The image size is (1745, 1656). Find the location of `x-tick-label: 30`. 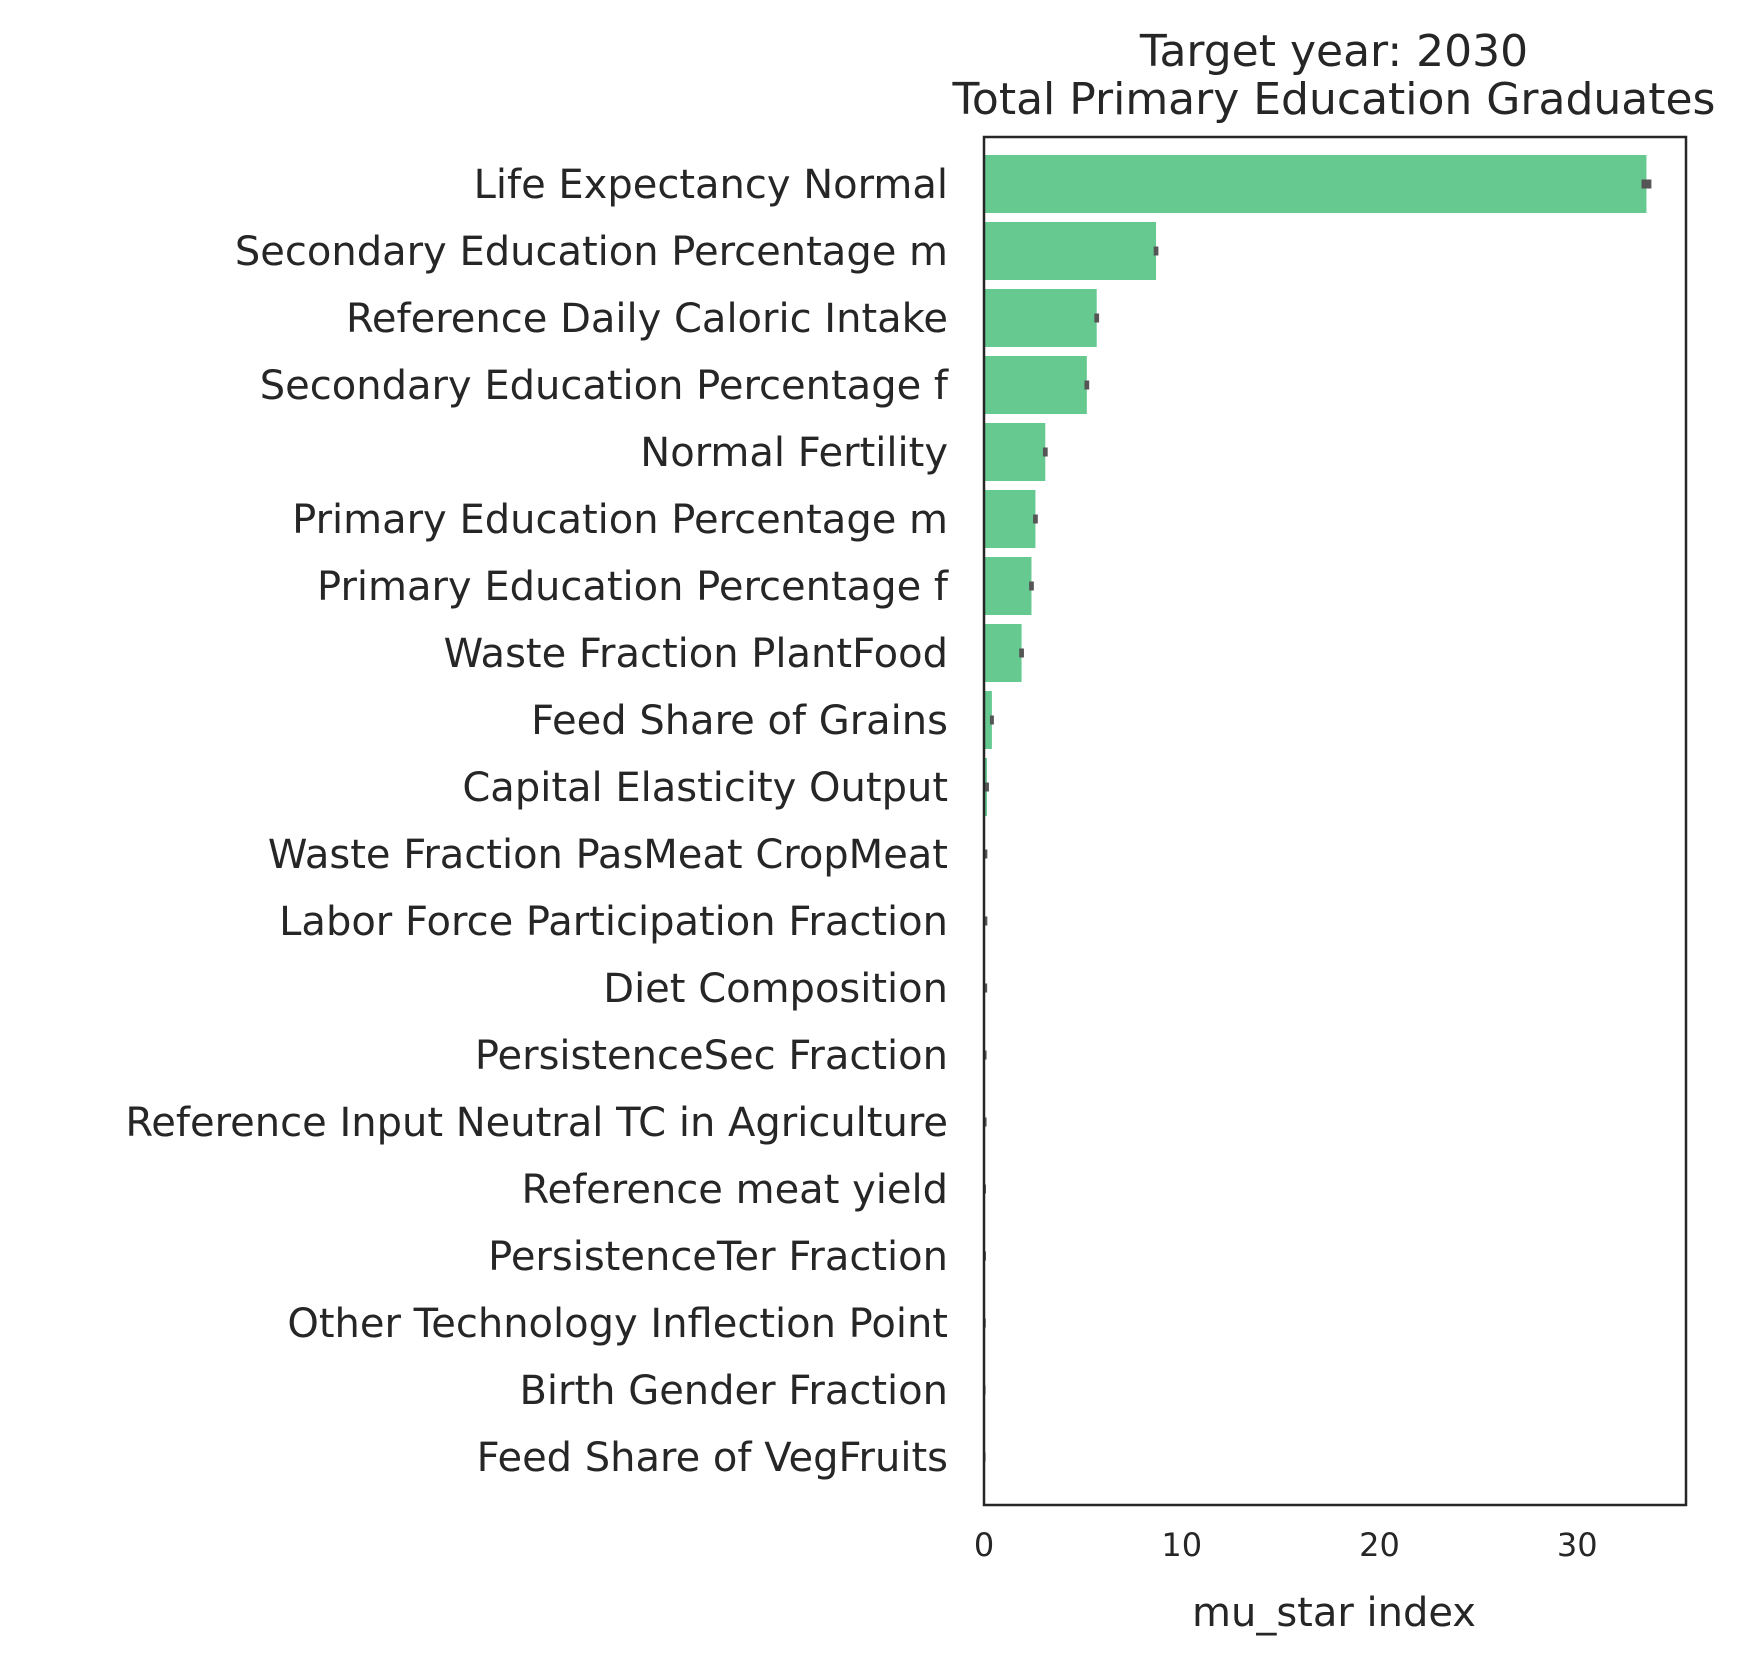

x-tick-label: 30 is located at coordinates (1577, 1545).